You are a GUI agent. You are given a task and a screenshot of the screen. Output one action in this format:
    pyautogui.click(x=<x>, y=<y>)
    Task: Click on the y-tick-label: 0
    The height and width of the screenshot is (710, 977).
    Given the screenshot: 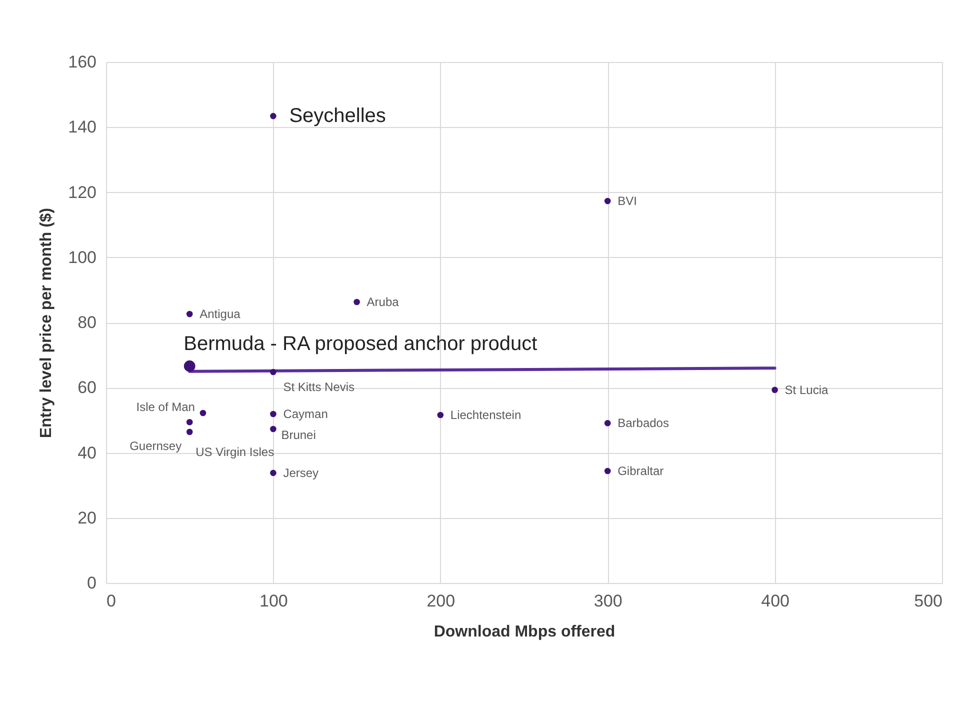 What is the action you would take?
    pyautogui.click(x=91, y=583)
    